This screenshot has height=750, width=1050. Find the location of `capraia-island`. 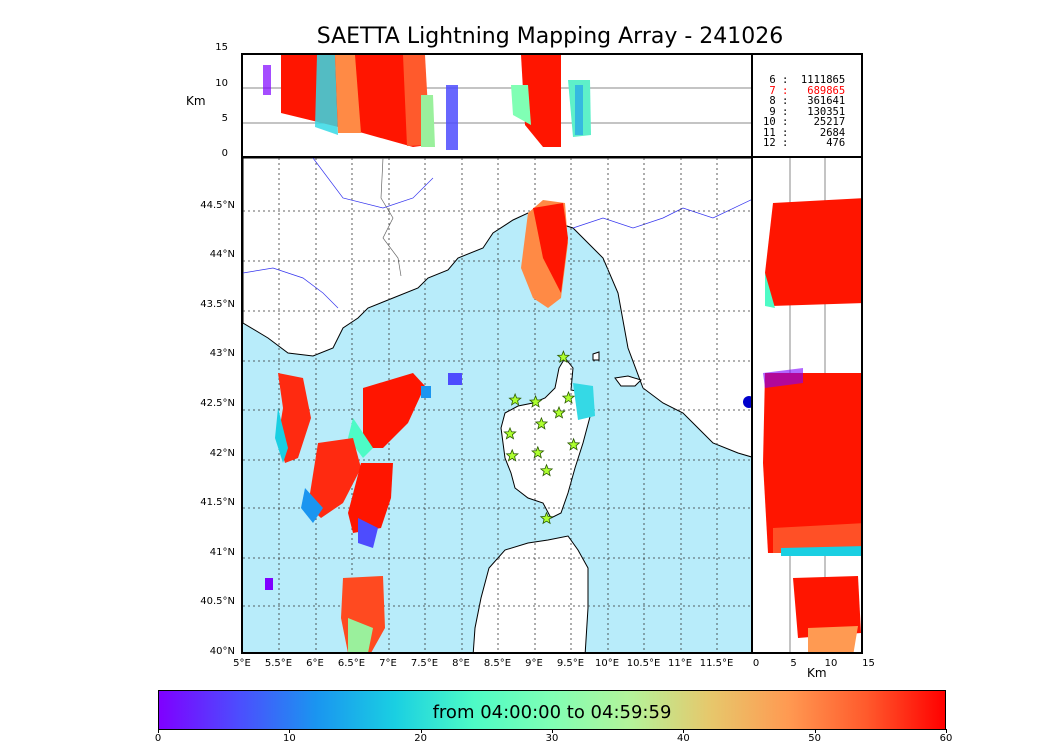

capraia-island is located at coordinates (596, 356).